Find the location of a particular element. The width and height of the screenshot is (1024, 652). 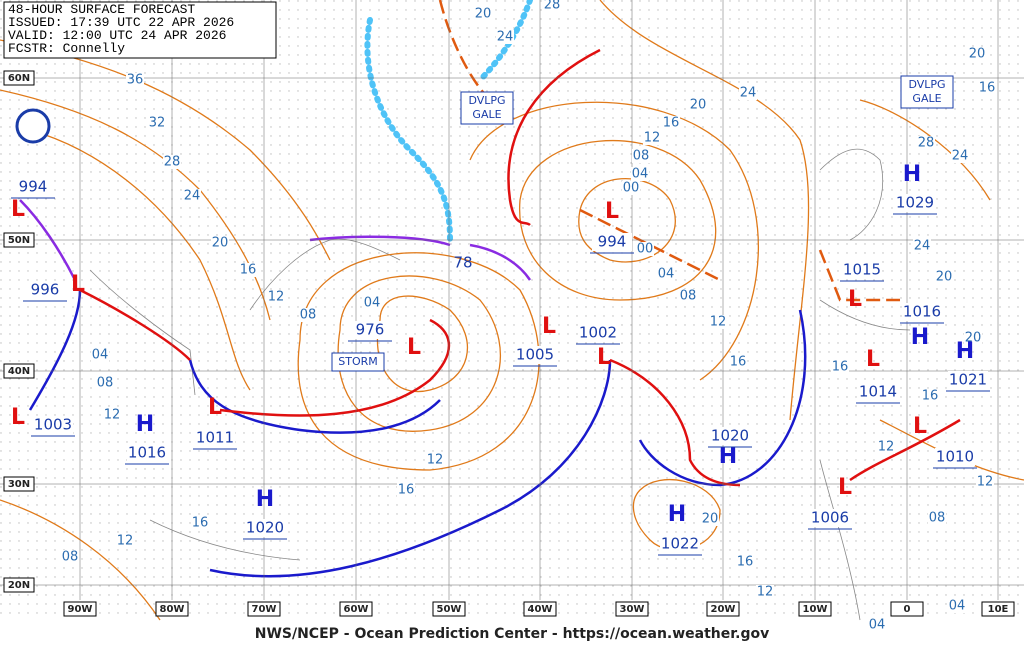

isobar-label: 04 is located at coordinates (877, 625).